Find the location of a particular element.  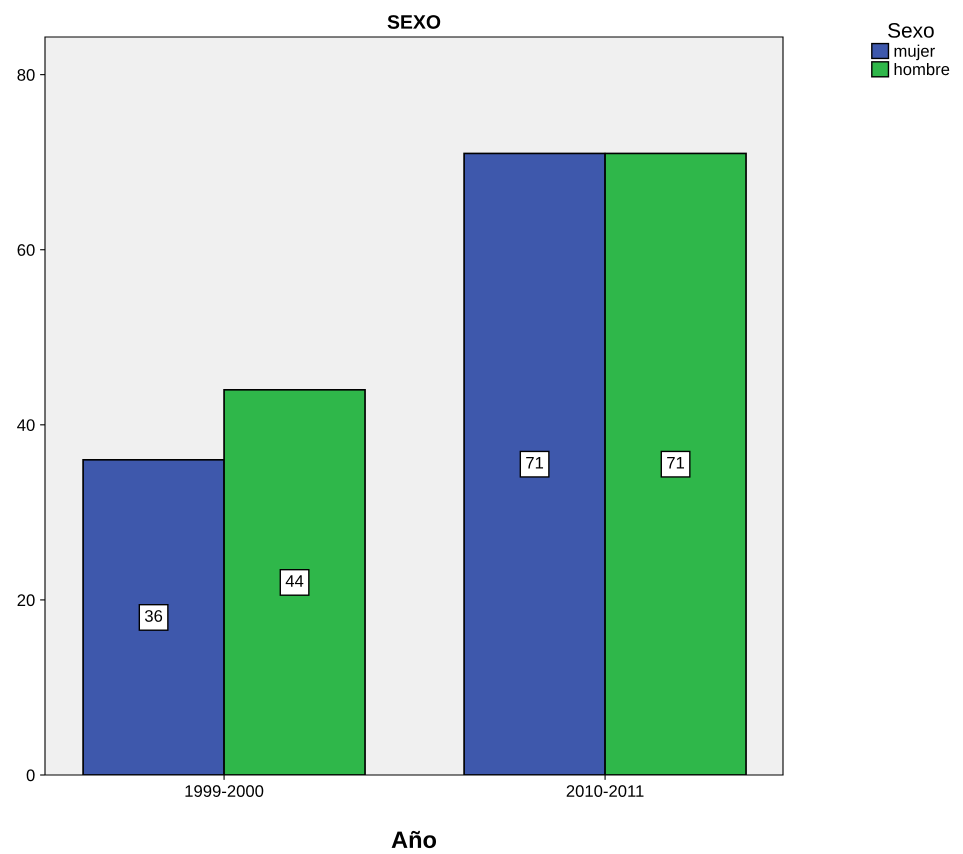

x-tick-label: 1999-2000 is located at coordinates (224, 791).